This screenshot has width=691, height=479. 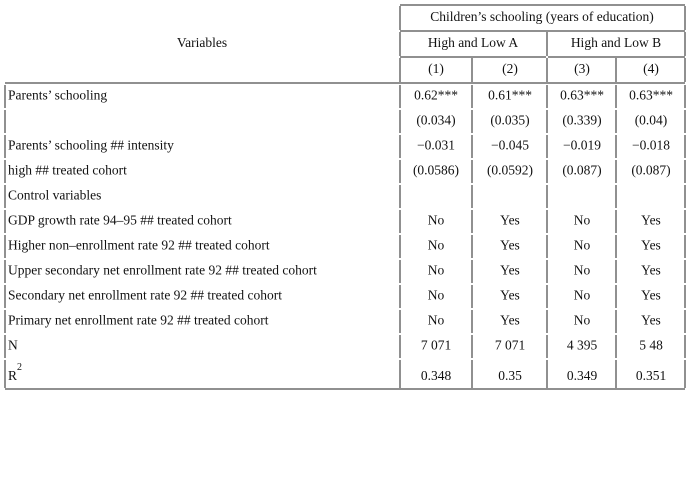 What do you see at coordinates (581, 120) in the screenshot?
I see `cell: (0.339)` at bounding box center [581, 120].